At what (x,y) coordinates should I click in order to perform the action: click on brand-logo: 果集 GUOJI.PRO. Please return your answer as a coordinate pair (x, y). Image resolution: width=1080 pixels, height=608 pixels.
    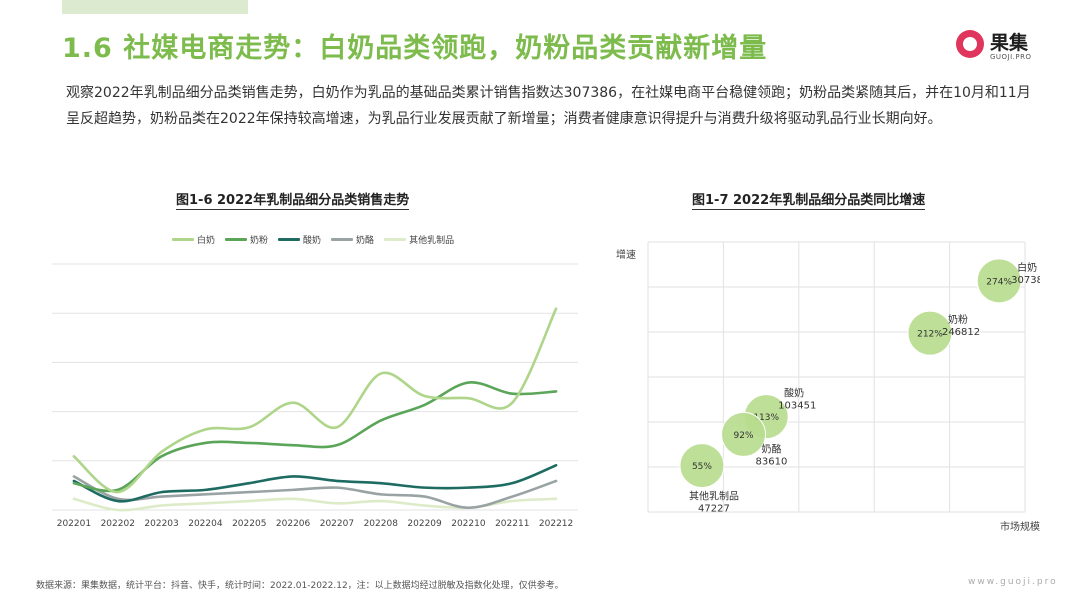
    Looking at the image, I should click on (1011, 45).